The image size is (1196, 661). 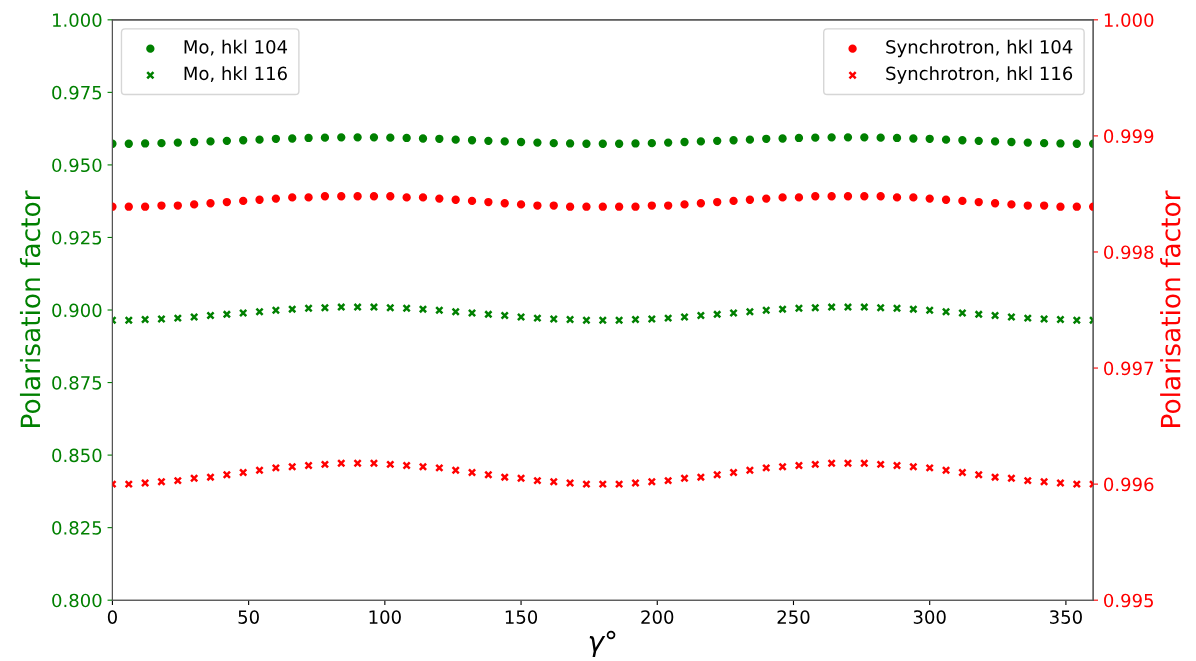 What do you see at coordinates (929, 617) in the screenshot?
I see `x-tick-label: 300` at bounding box center [929, 617].